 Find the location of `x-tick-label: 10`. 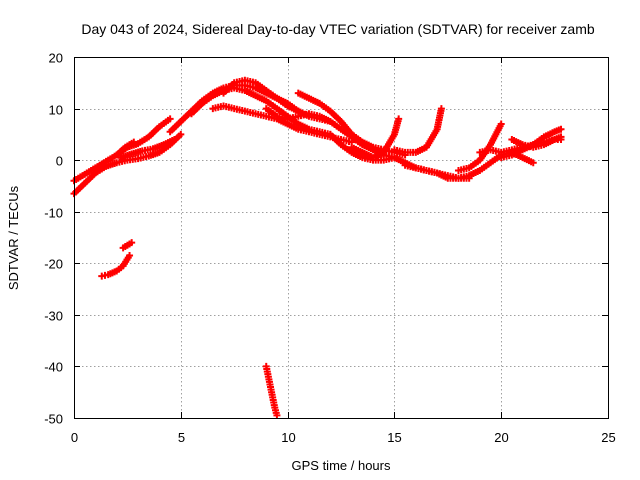

x-tick-label: 10 is located at coordinates (288, 437).